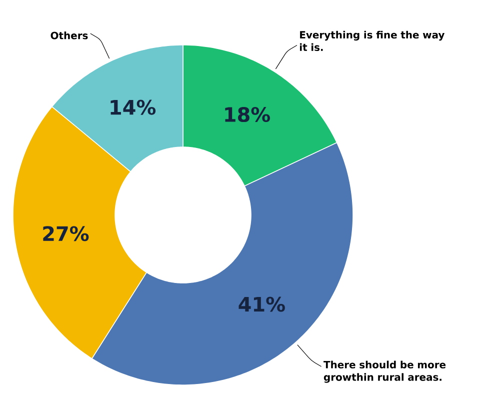  I want to click on slice-label: Everything is fine the way it is., so click(372, 40).